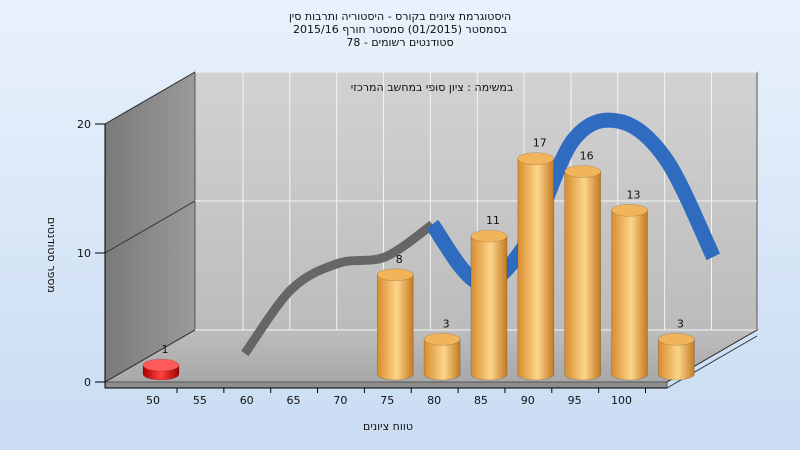  What do you see at coordinates (388, 426) in the screenshot?
I see `x-axis-label: טווח ציונים` at bounding box center [388, 426].